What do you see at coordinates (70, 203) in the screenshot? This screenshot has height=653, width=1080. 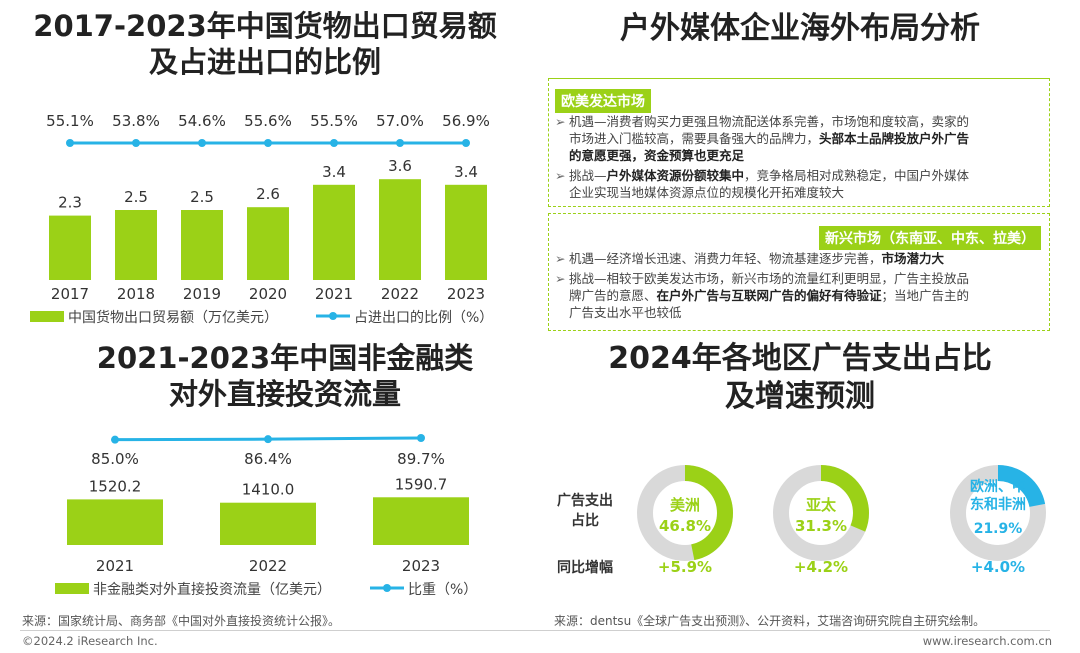 I see `export-bar-value: 2.3` at bounding box center [70, 203].